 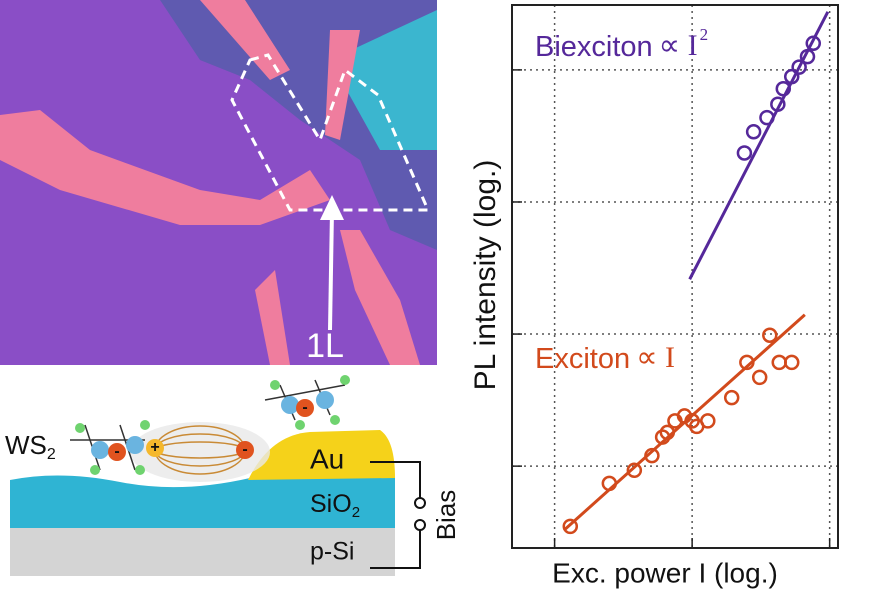 I want to click on atoms, so click(x=212, y=425).